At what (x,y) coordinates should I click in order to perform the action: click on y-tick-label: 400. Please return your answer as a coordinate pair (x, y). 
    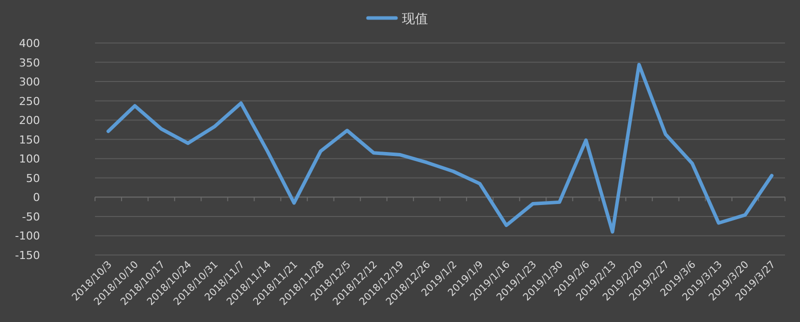
    Looking at the image, I should click on (29, 43).